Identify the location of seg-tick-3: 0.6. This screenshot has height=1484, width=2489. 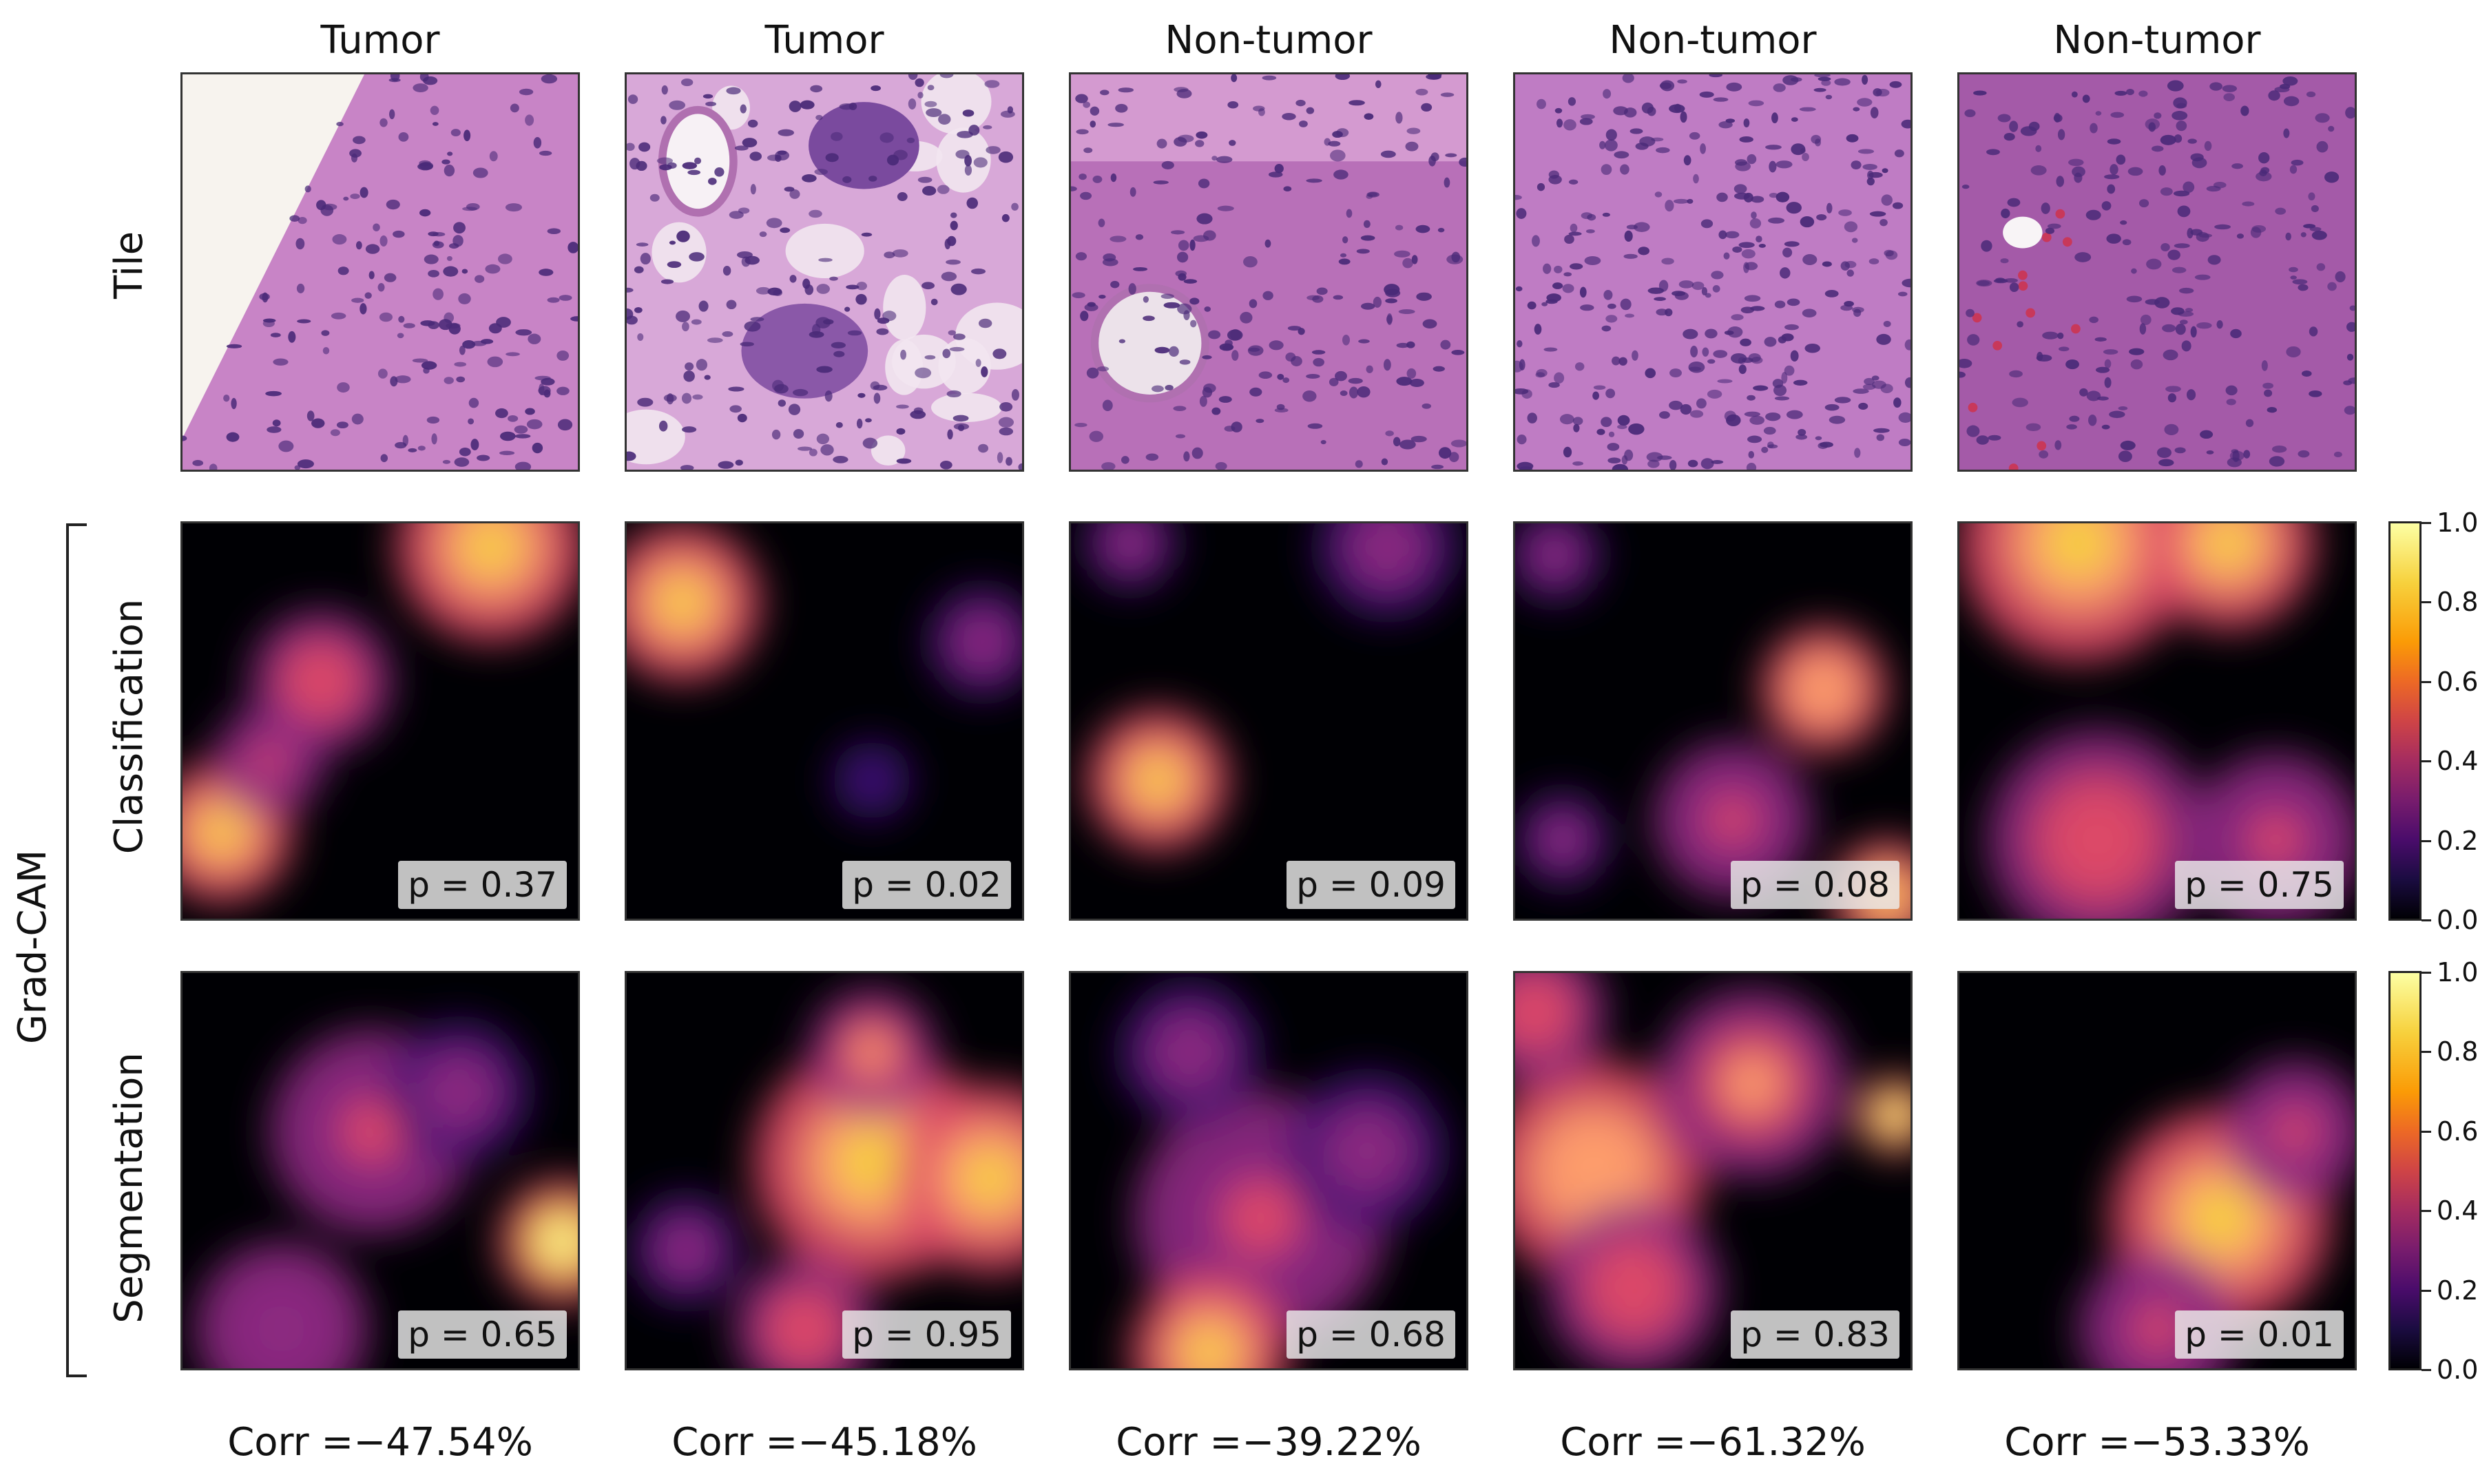
(2458, 1132).